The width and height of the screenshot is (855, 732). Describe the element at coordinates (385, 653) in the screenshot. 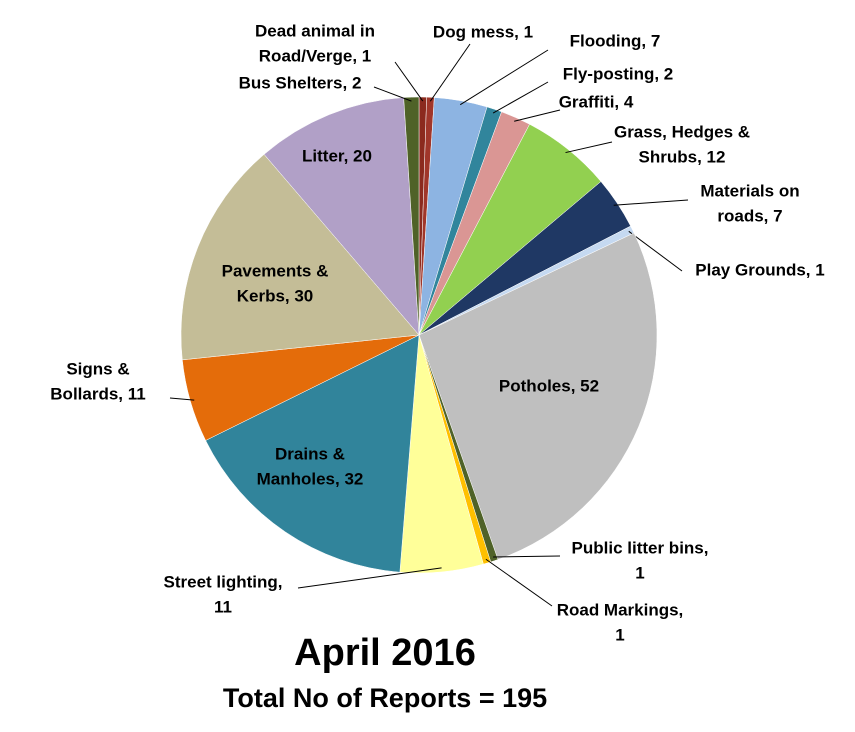

I see `chart-title: April 2016` at that location.